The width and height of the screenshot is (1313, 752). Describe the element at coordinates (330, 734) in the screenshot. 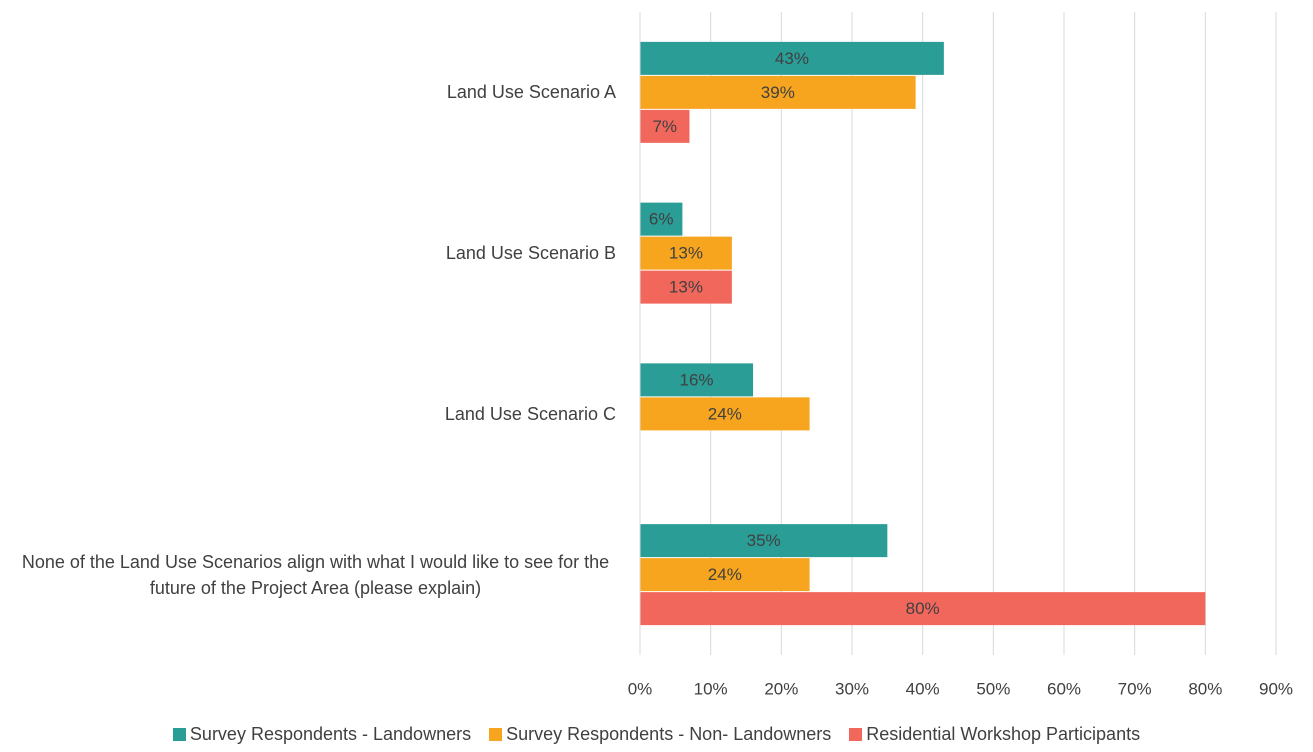

I see `legend-label: Survey Respondents - Landowners` at that location.